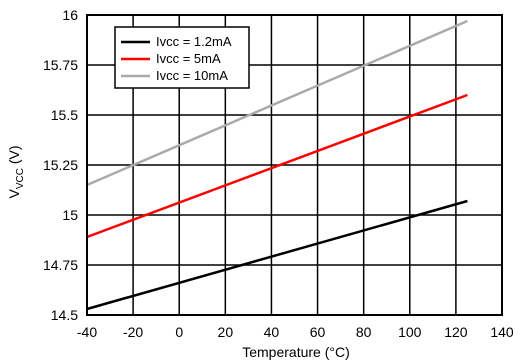 This screenshot has height=362, width=524. Describe the element at coordinates (70, 15) in the screenshot. I see `y-tick-label: 16` at that location.